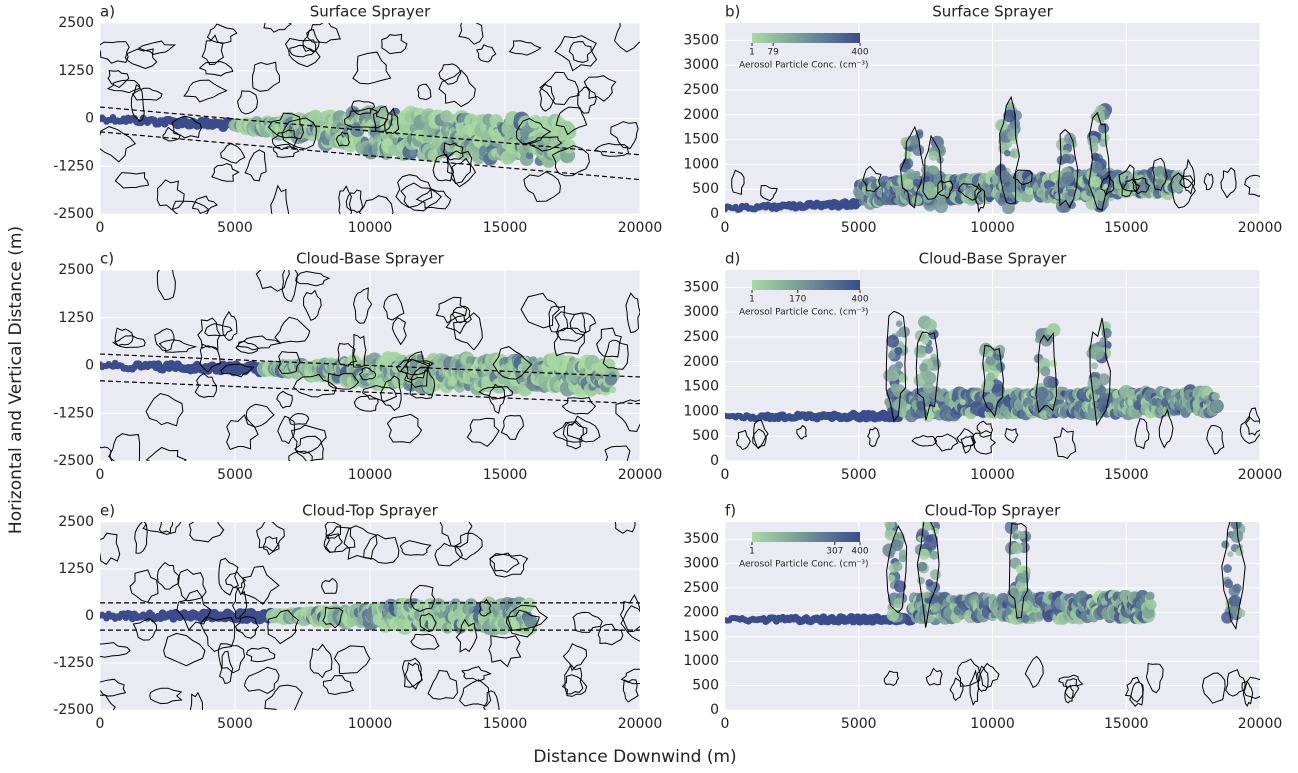 The image size is (1298, 773). Describe the element at coordinates (370, 616) in the screenshot. I see `field` at that location.